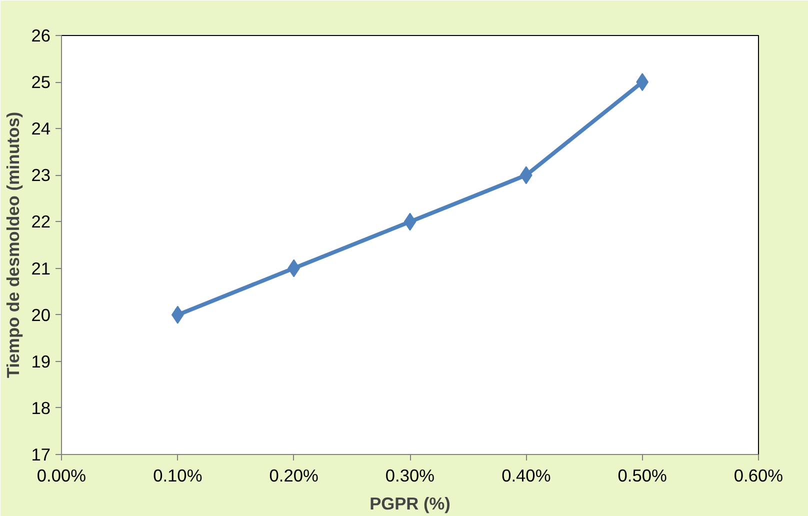 This screenshot has height=516, width=808. What do you see at coordinates (41, 128) in the screenshot?
I see `y-tick-label: 24` at bounding box center [41, 128].